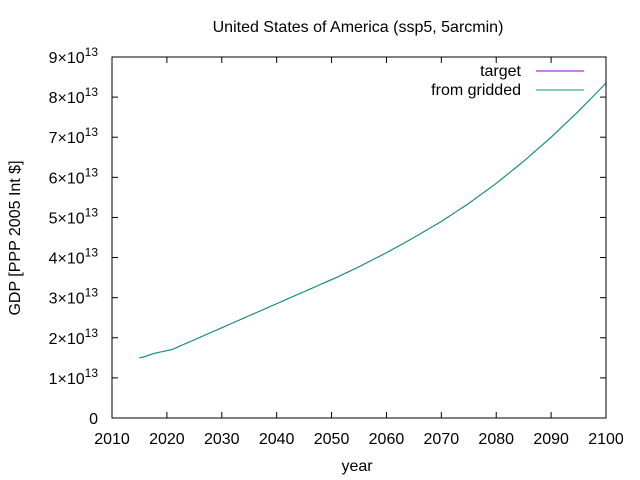  Describe the element at coordinates (442, 439) in the screenshot. I see `x-tick-label: 2070` at that location.